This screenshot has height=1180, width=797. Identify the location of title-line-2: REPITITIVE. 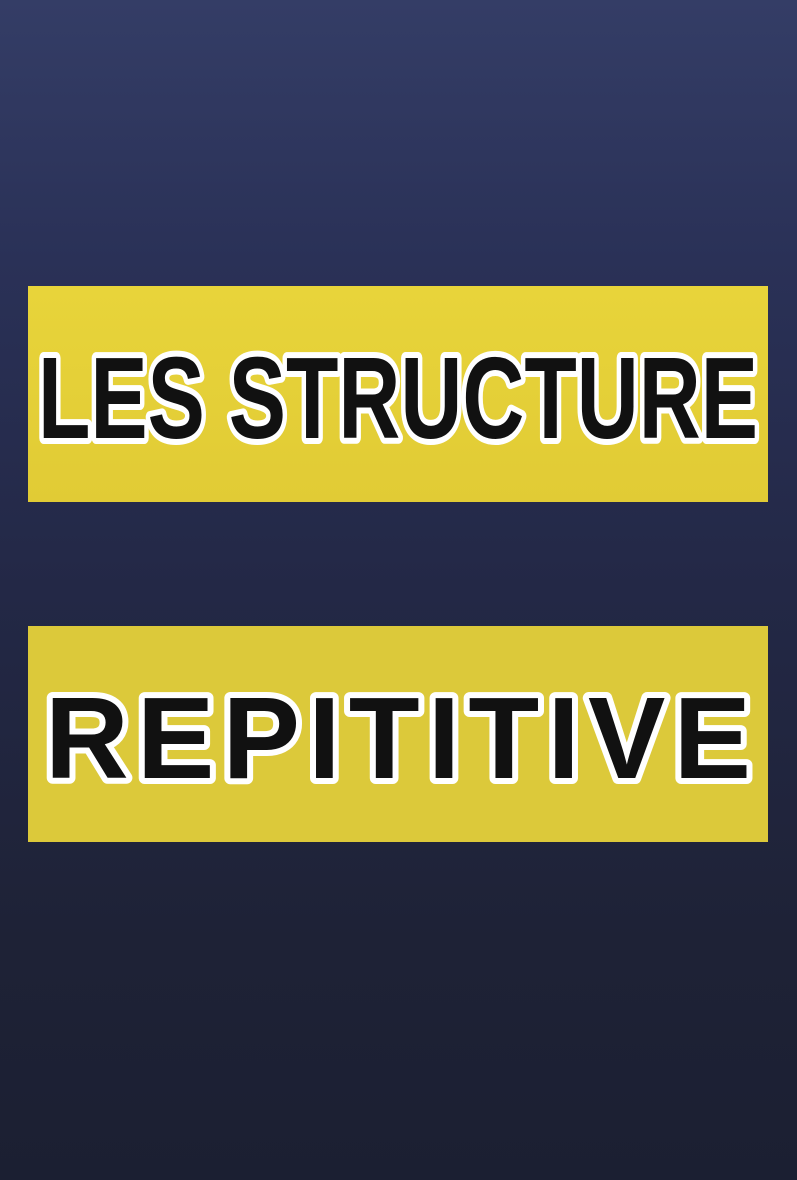
(398, 738).